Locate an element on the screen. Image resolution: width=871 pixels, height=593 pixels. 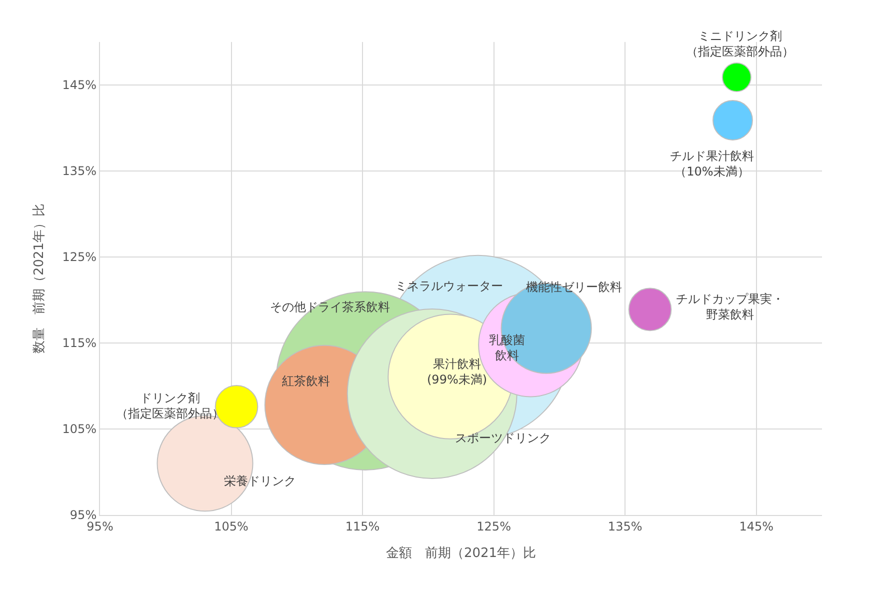
series-label: ミネラルウォーター is located at coordinates (449, 286).